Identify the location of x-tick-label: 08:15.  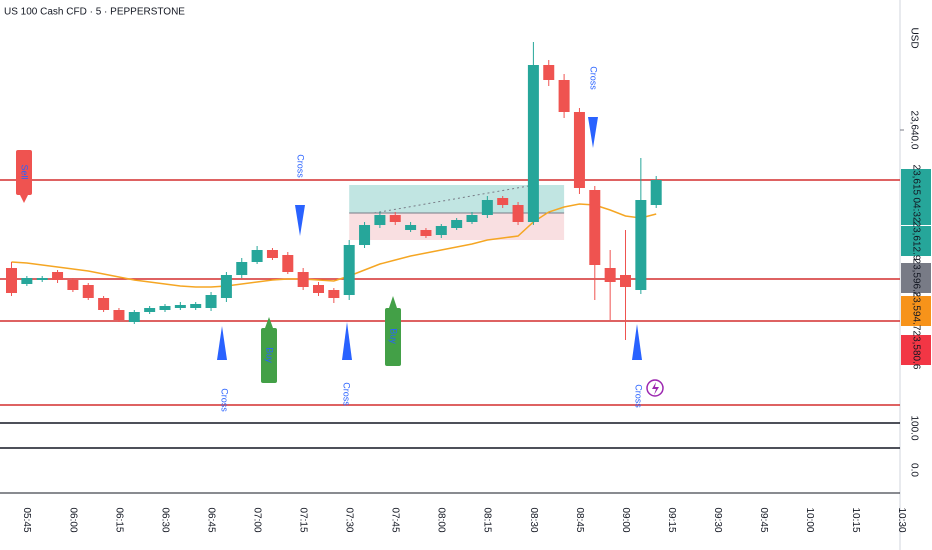
(487, 519).